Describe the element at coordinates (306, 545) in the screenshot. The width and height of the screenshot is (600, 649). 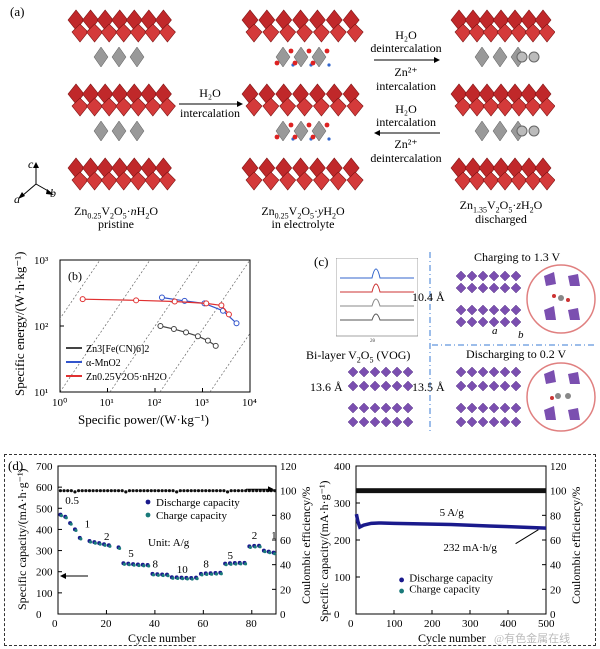
I see `y2-axis-label: Coulombic efficiency/%` at that location.